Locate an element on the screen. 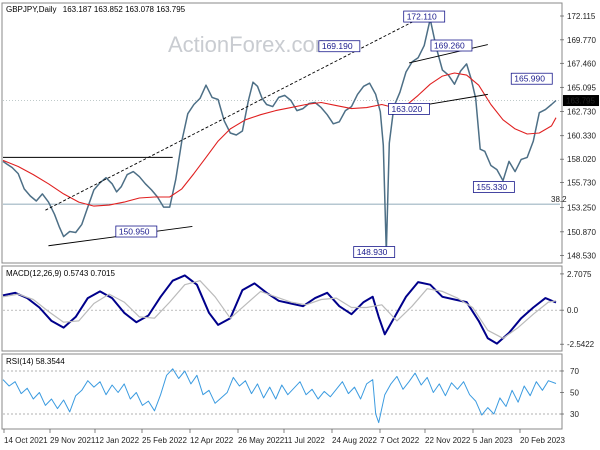 This screenshot has height=450, width=600. fib-level-label: 38.2 is located at coordinates (559, 199).